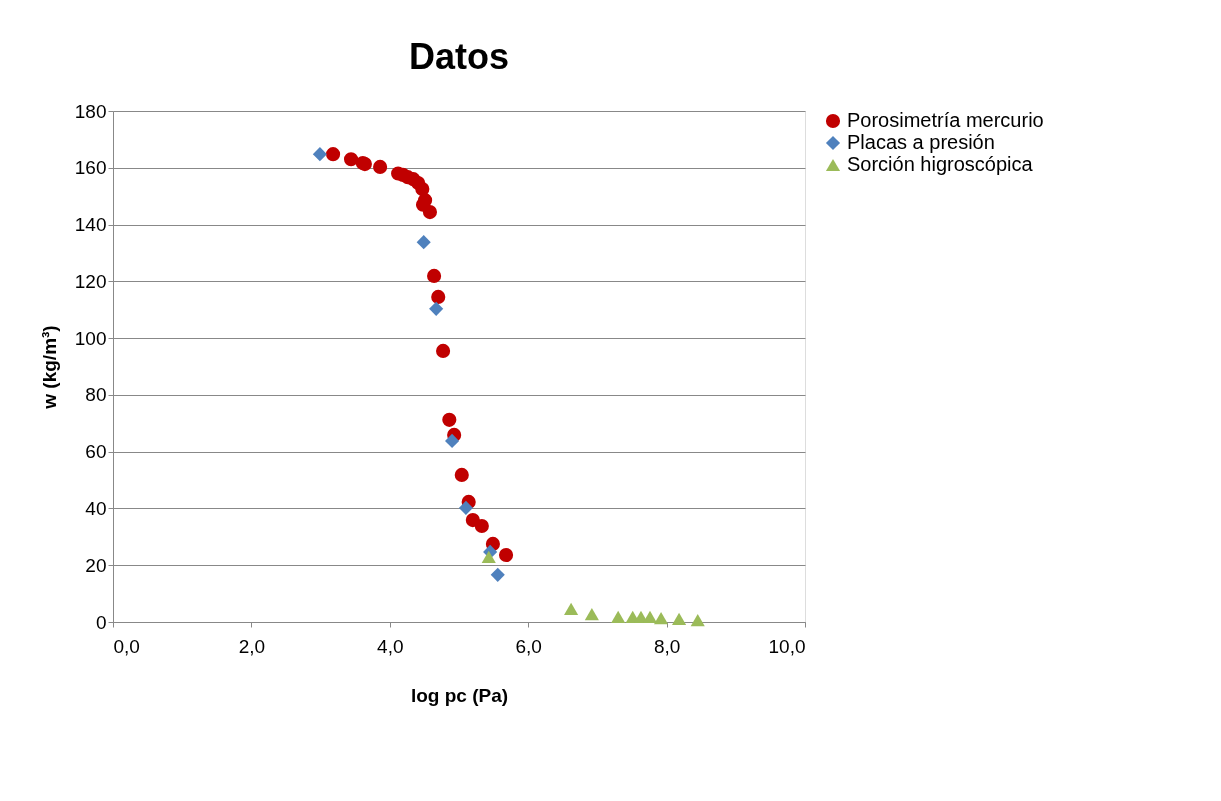 The width and height of the screenshot is (1221, 801). What do you see at coordinates (101, 622) in the screenshot?
I see `y-tick-label: 0` at bounding box center [101, 622].